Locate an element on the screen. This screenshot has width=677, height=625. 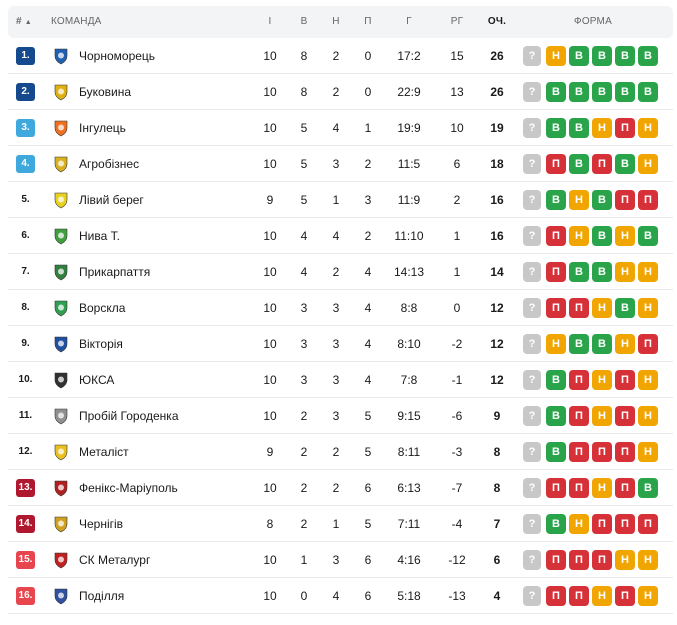
header-team: КОМАНДА is located at coordinates (76, 21).